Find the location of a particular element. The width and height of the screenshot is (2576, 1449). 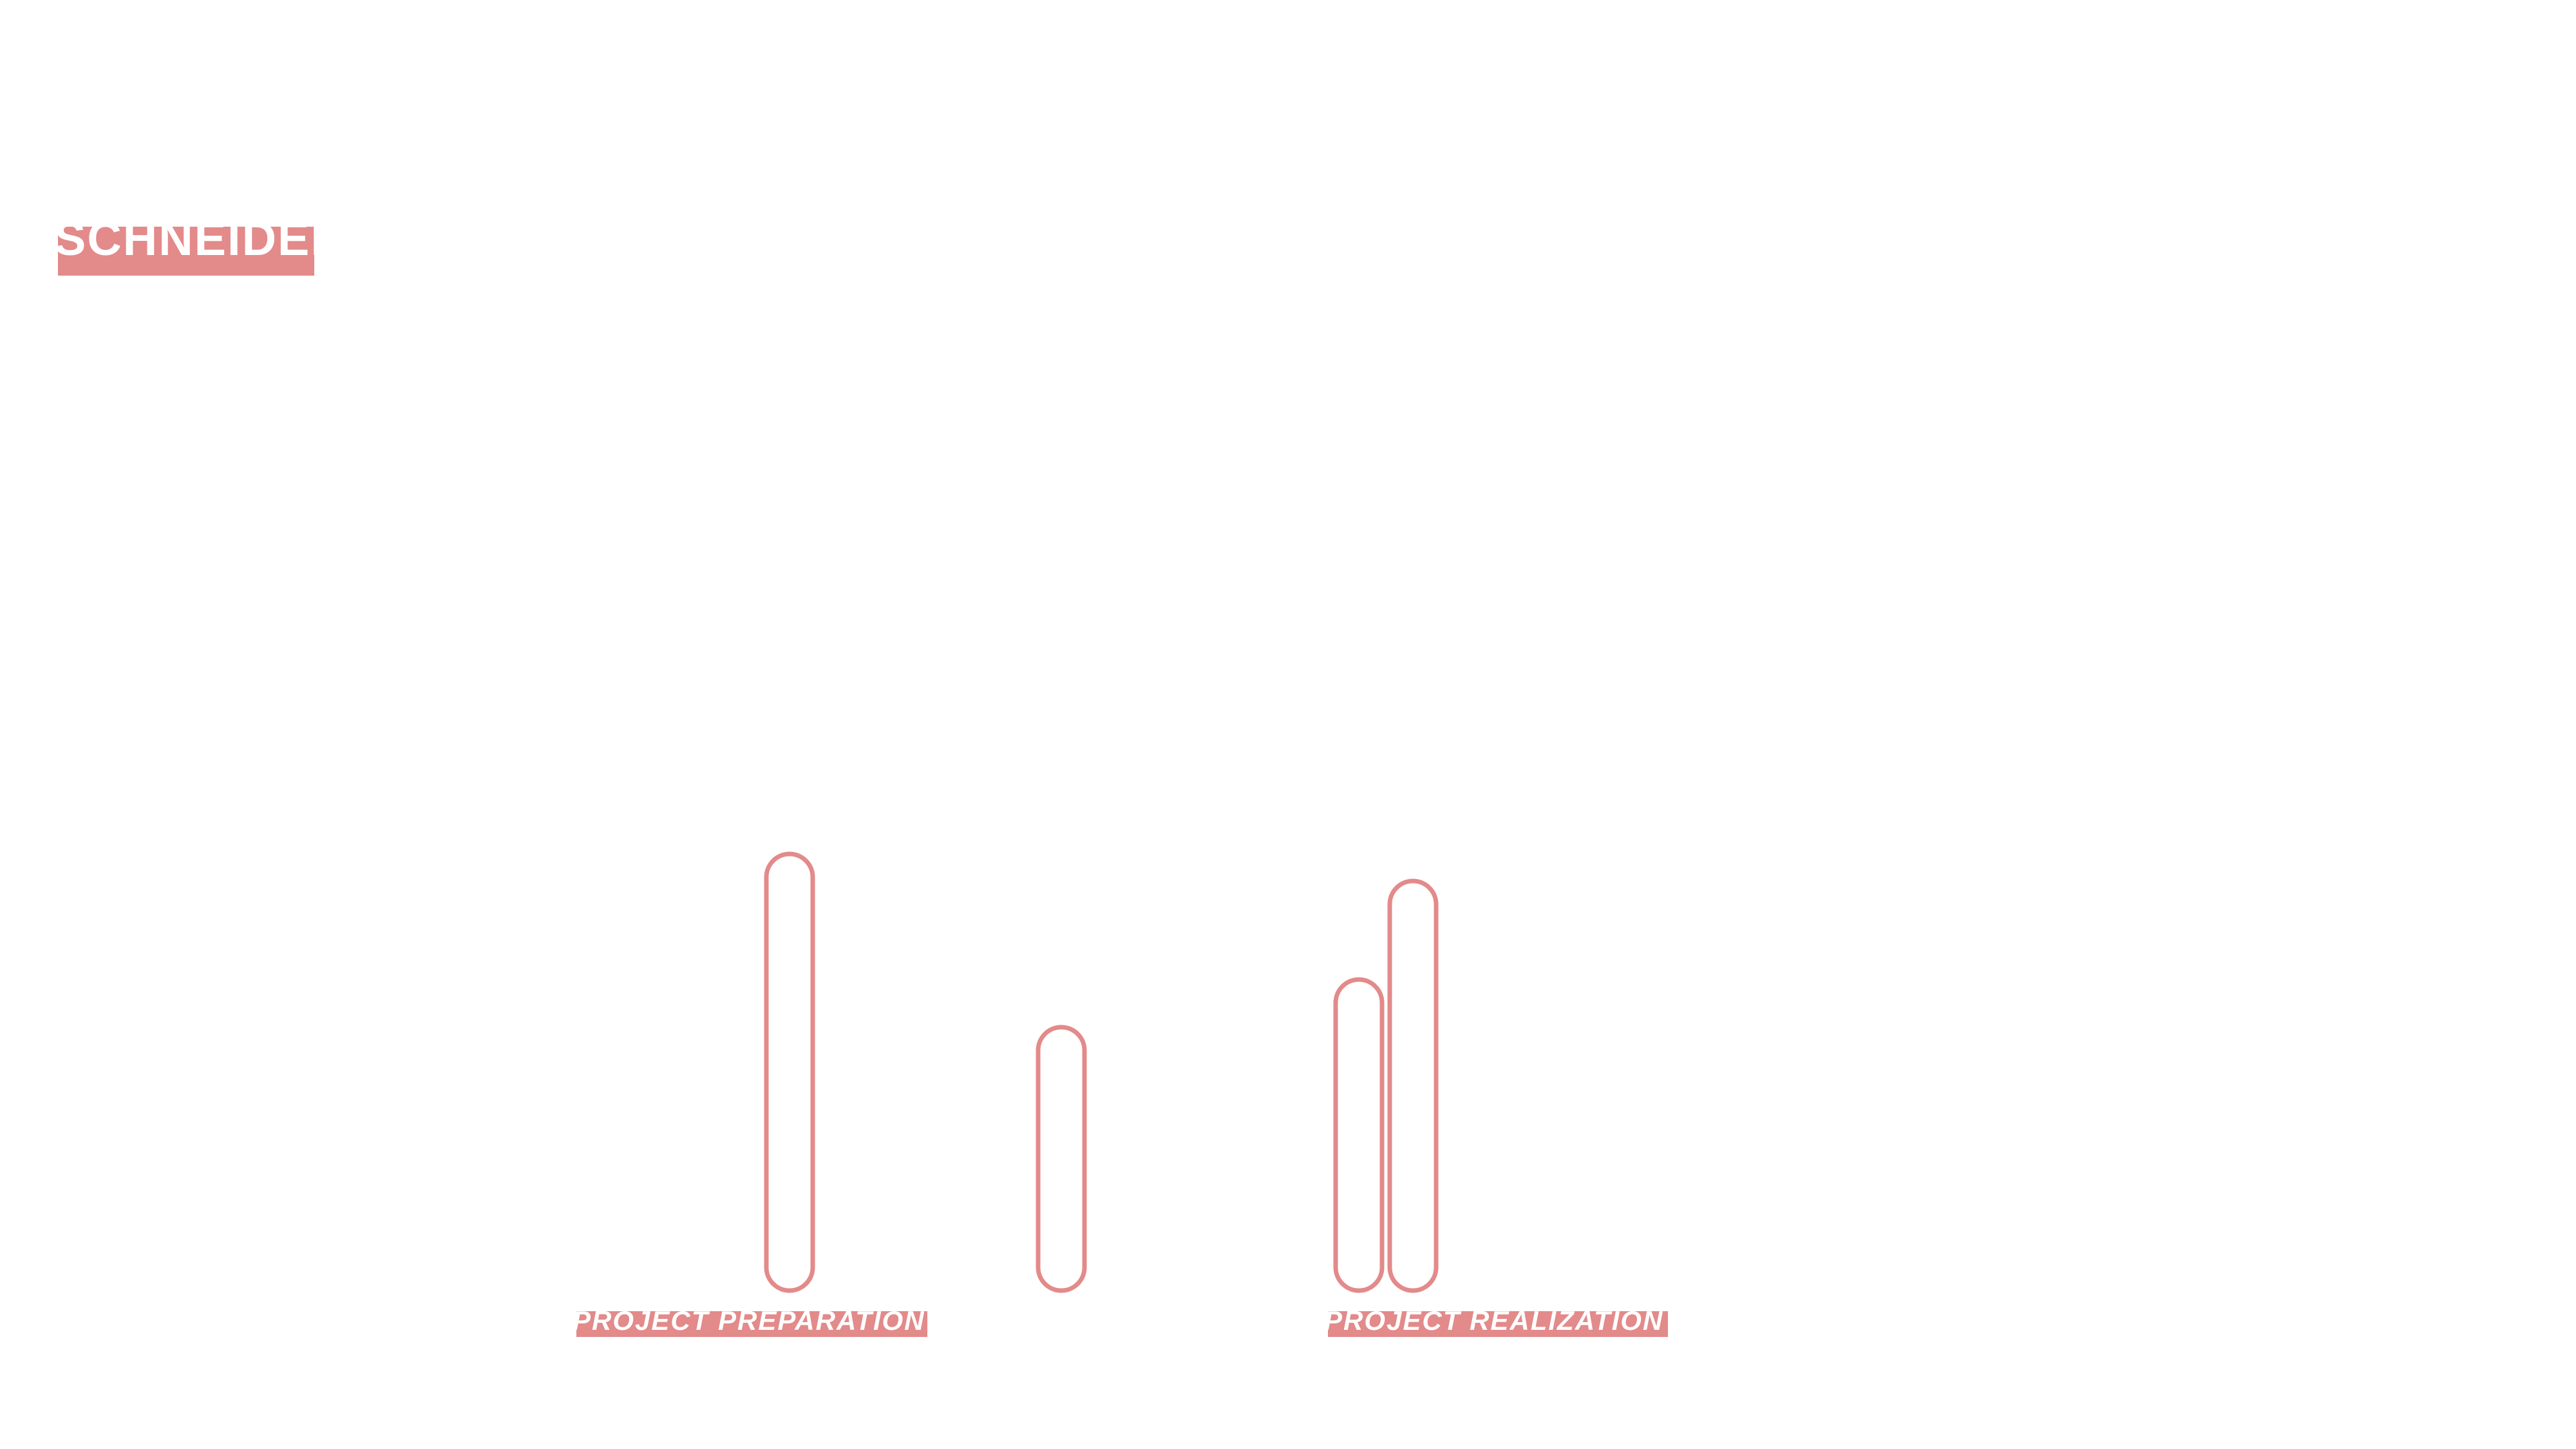

pill-bar-preparation is located at coordinates (789, 1072).